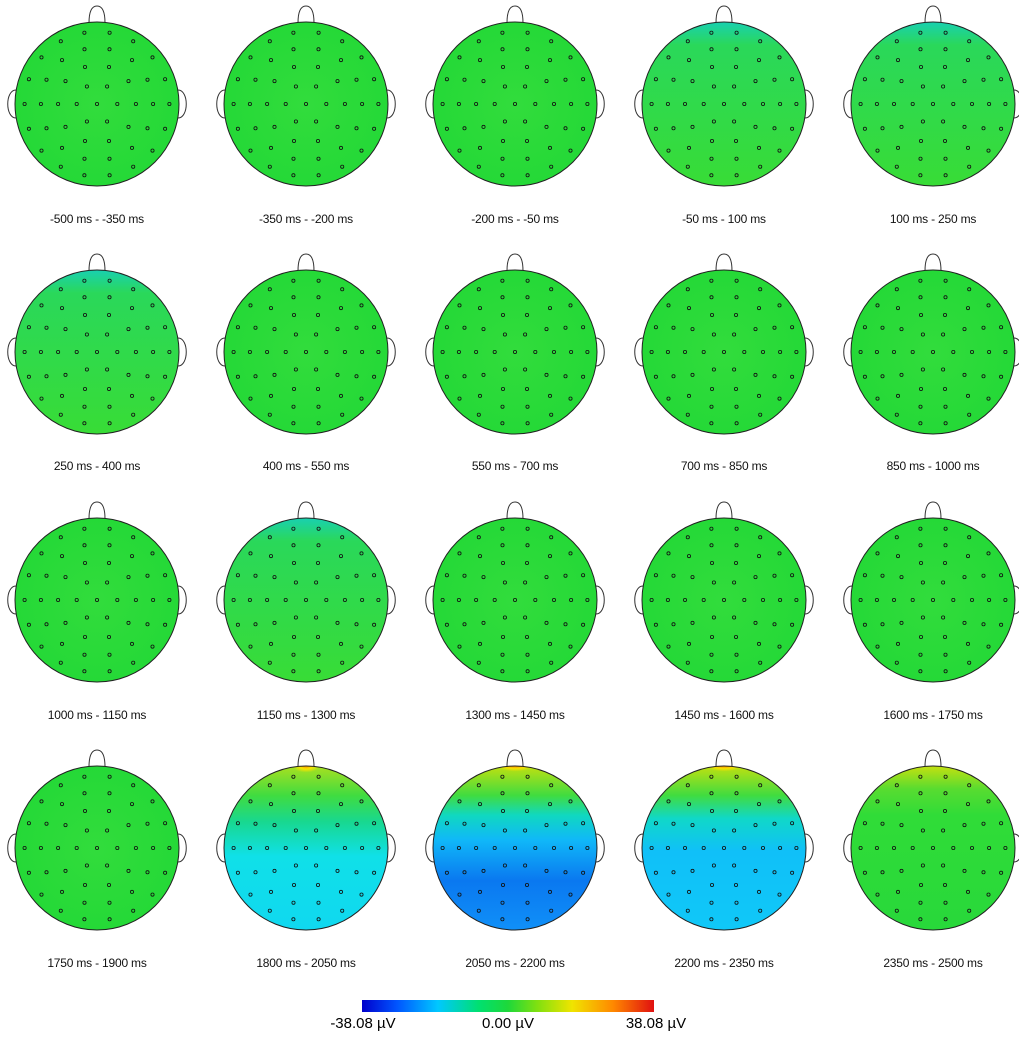 This screenshot has width=1019, height=1040. Describe the element at coordinates (306, 715) in the screenshot. I see `time-window-label: 1150 ms - 1300 ms` at that location.